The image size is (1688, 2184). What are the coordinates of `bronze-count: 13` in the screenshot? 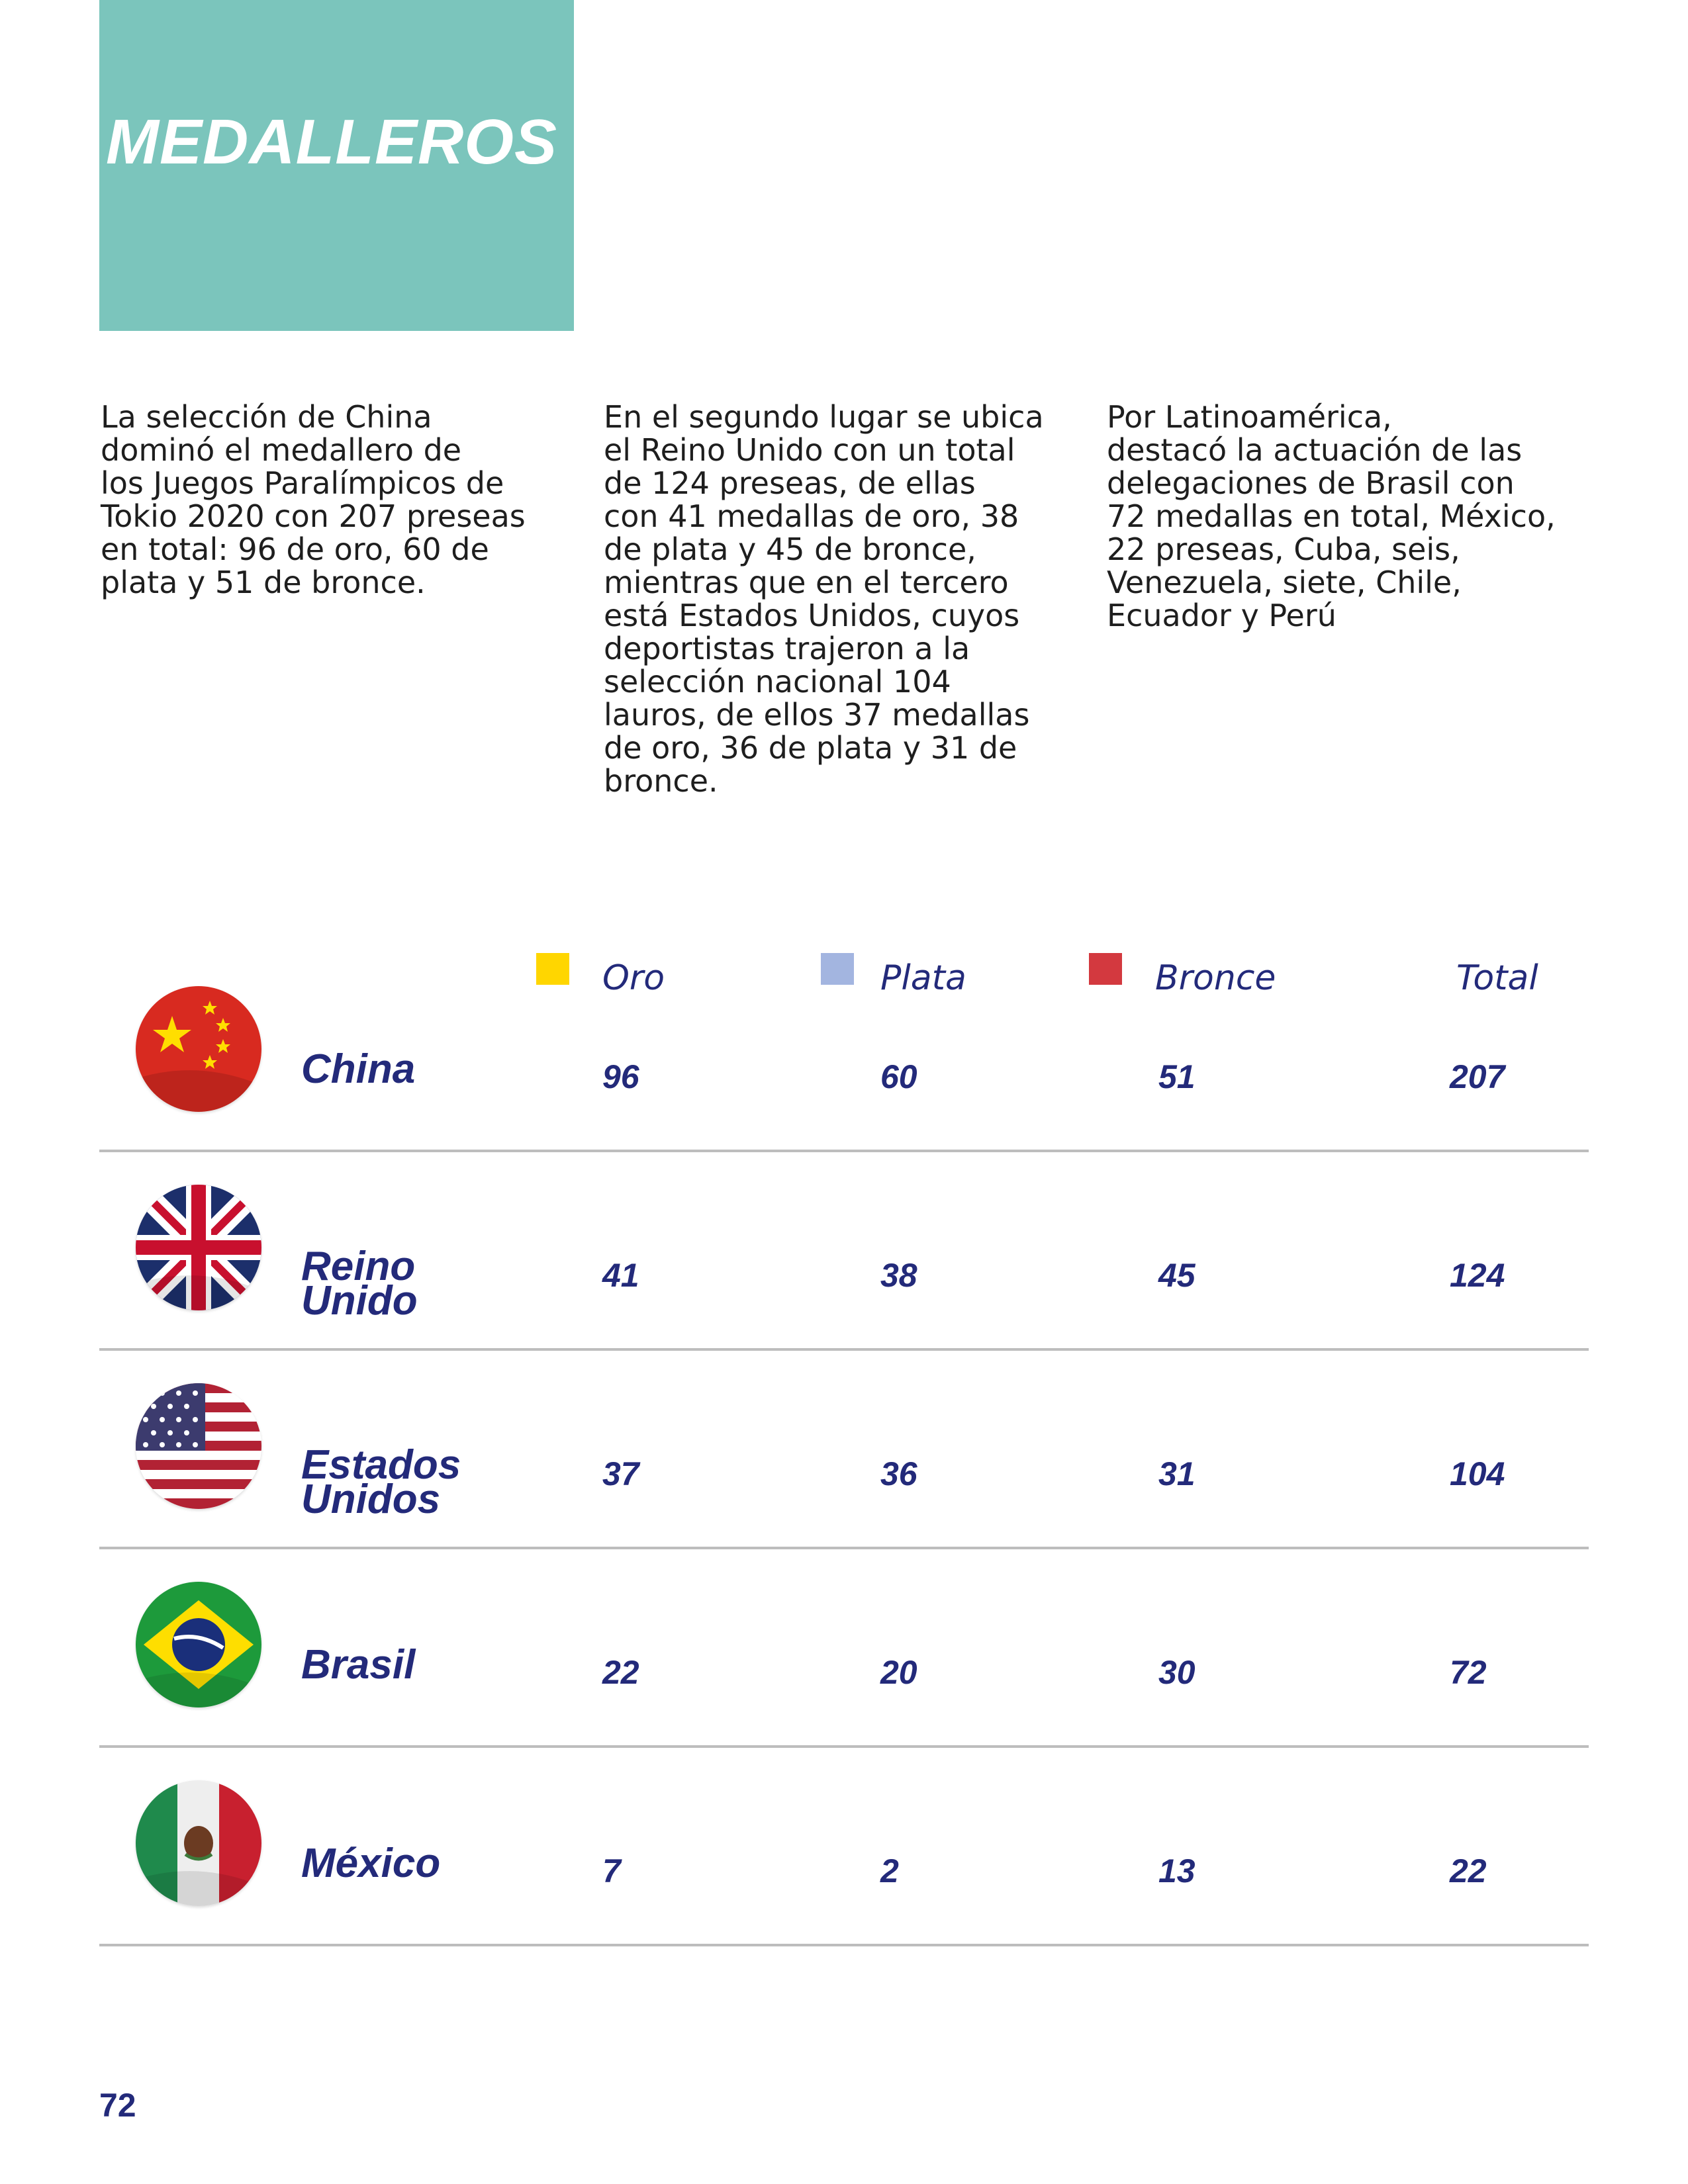 It's located at (1177, 1871).